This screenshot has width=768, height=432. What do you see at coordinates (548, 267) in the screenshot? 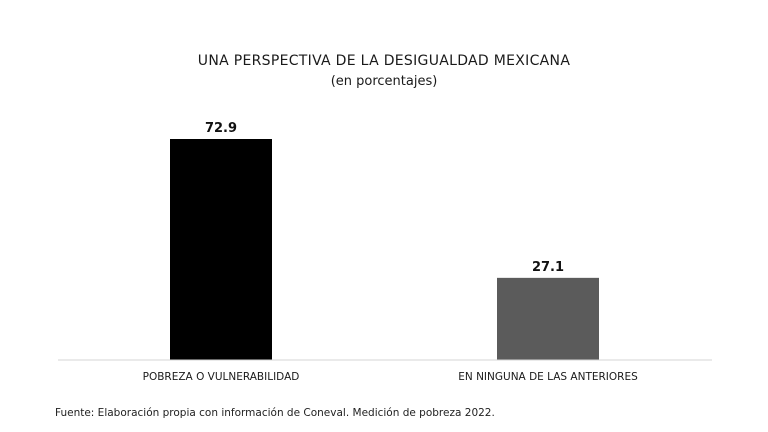
I see `data-label-2: 27.1` at bounding box center [548, 267].